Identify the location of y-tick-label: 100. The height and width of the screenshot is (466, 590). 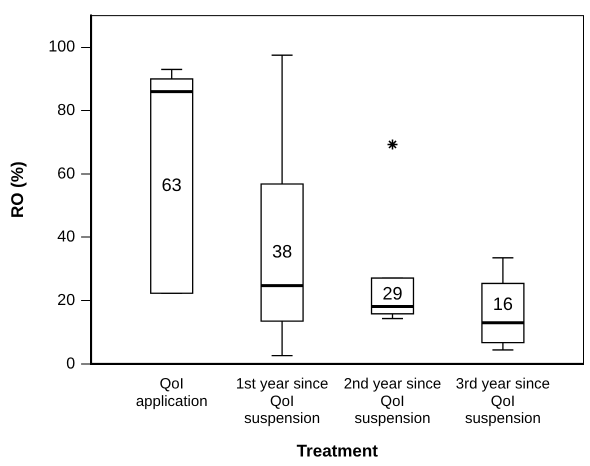
(62, 47).